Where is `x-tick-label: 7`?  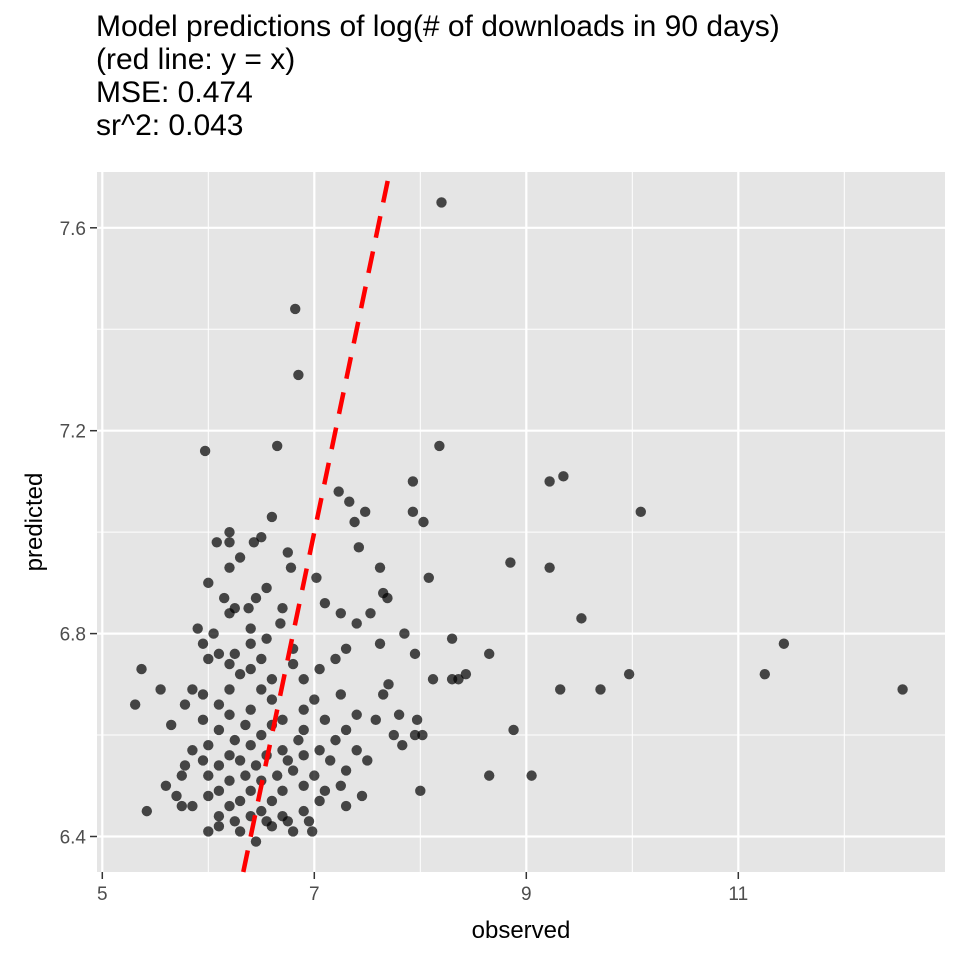 x-tick-label: 7 is located at coordinates (314, 894).